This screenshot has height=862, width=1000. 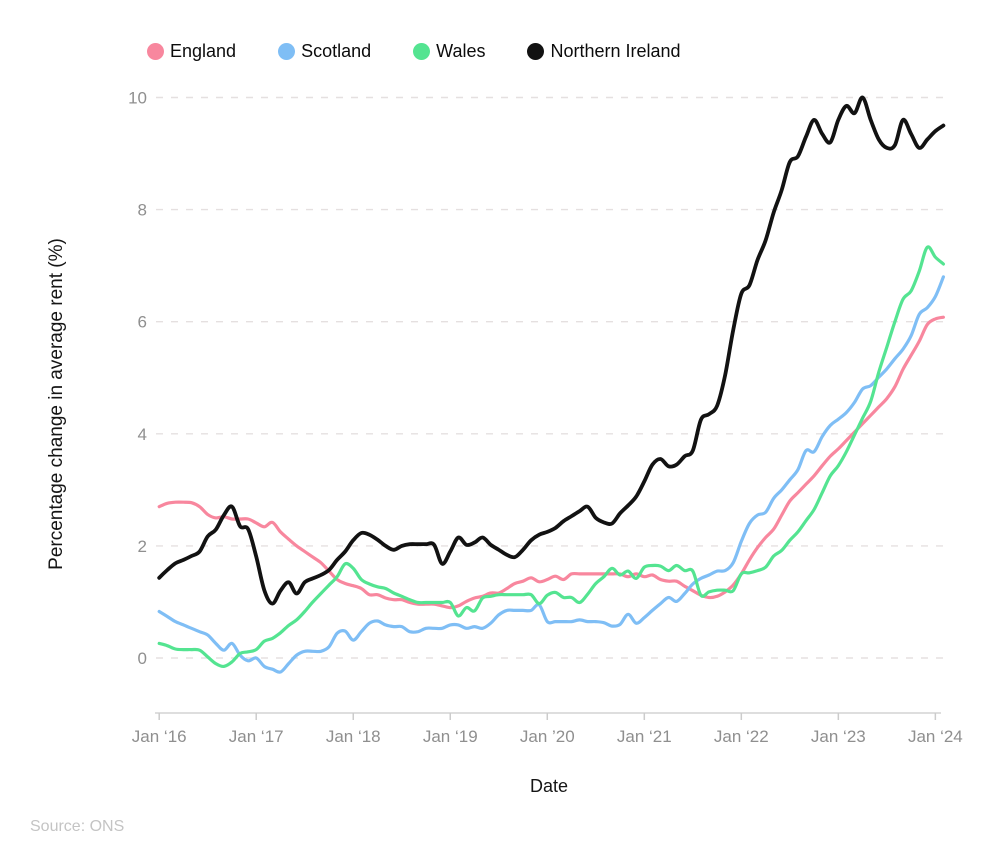 What do you see at coordinates (56, 404) in the screenshot?
I see `y-axis-title: Percentage change in average rent (%)` at bounding box center [56, 404].